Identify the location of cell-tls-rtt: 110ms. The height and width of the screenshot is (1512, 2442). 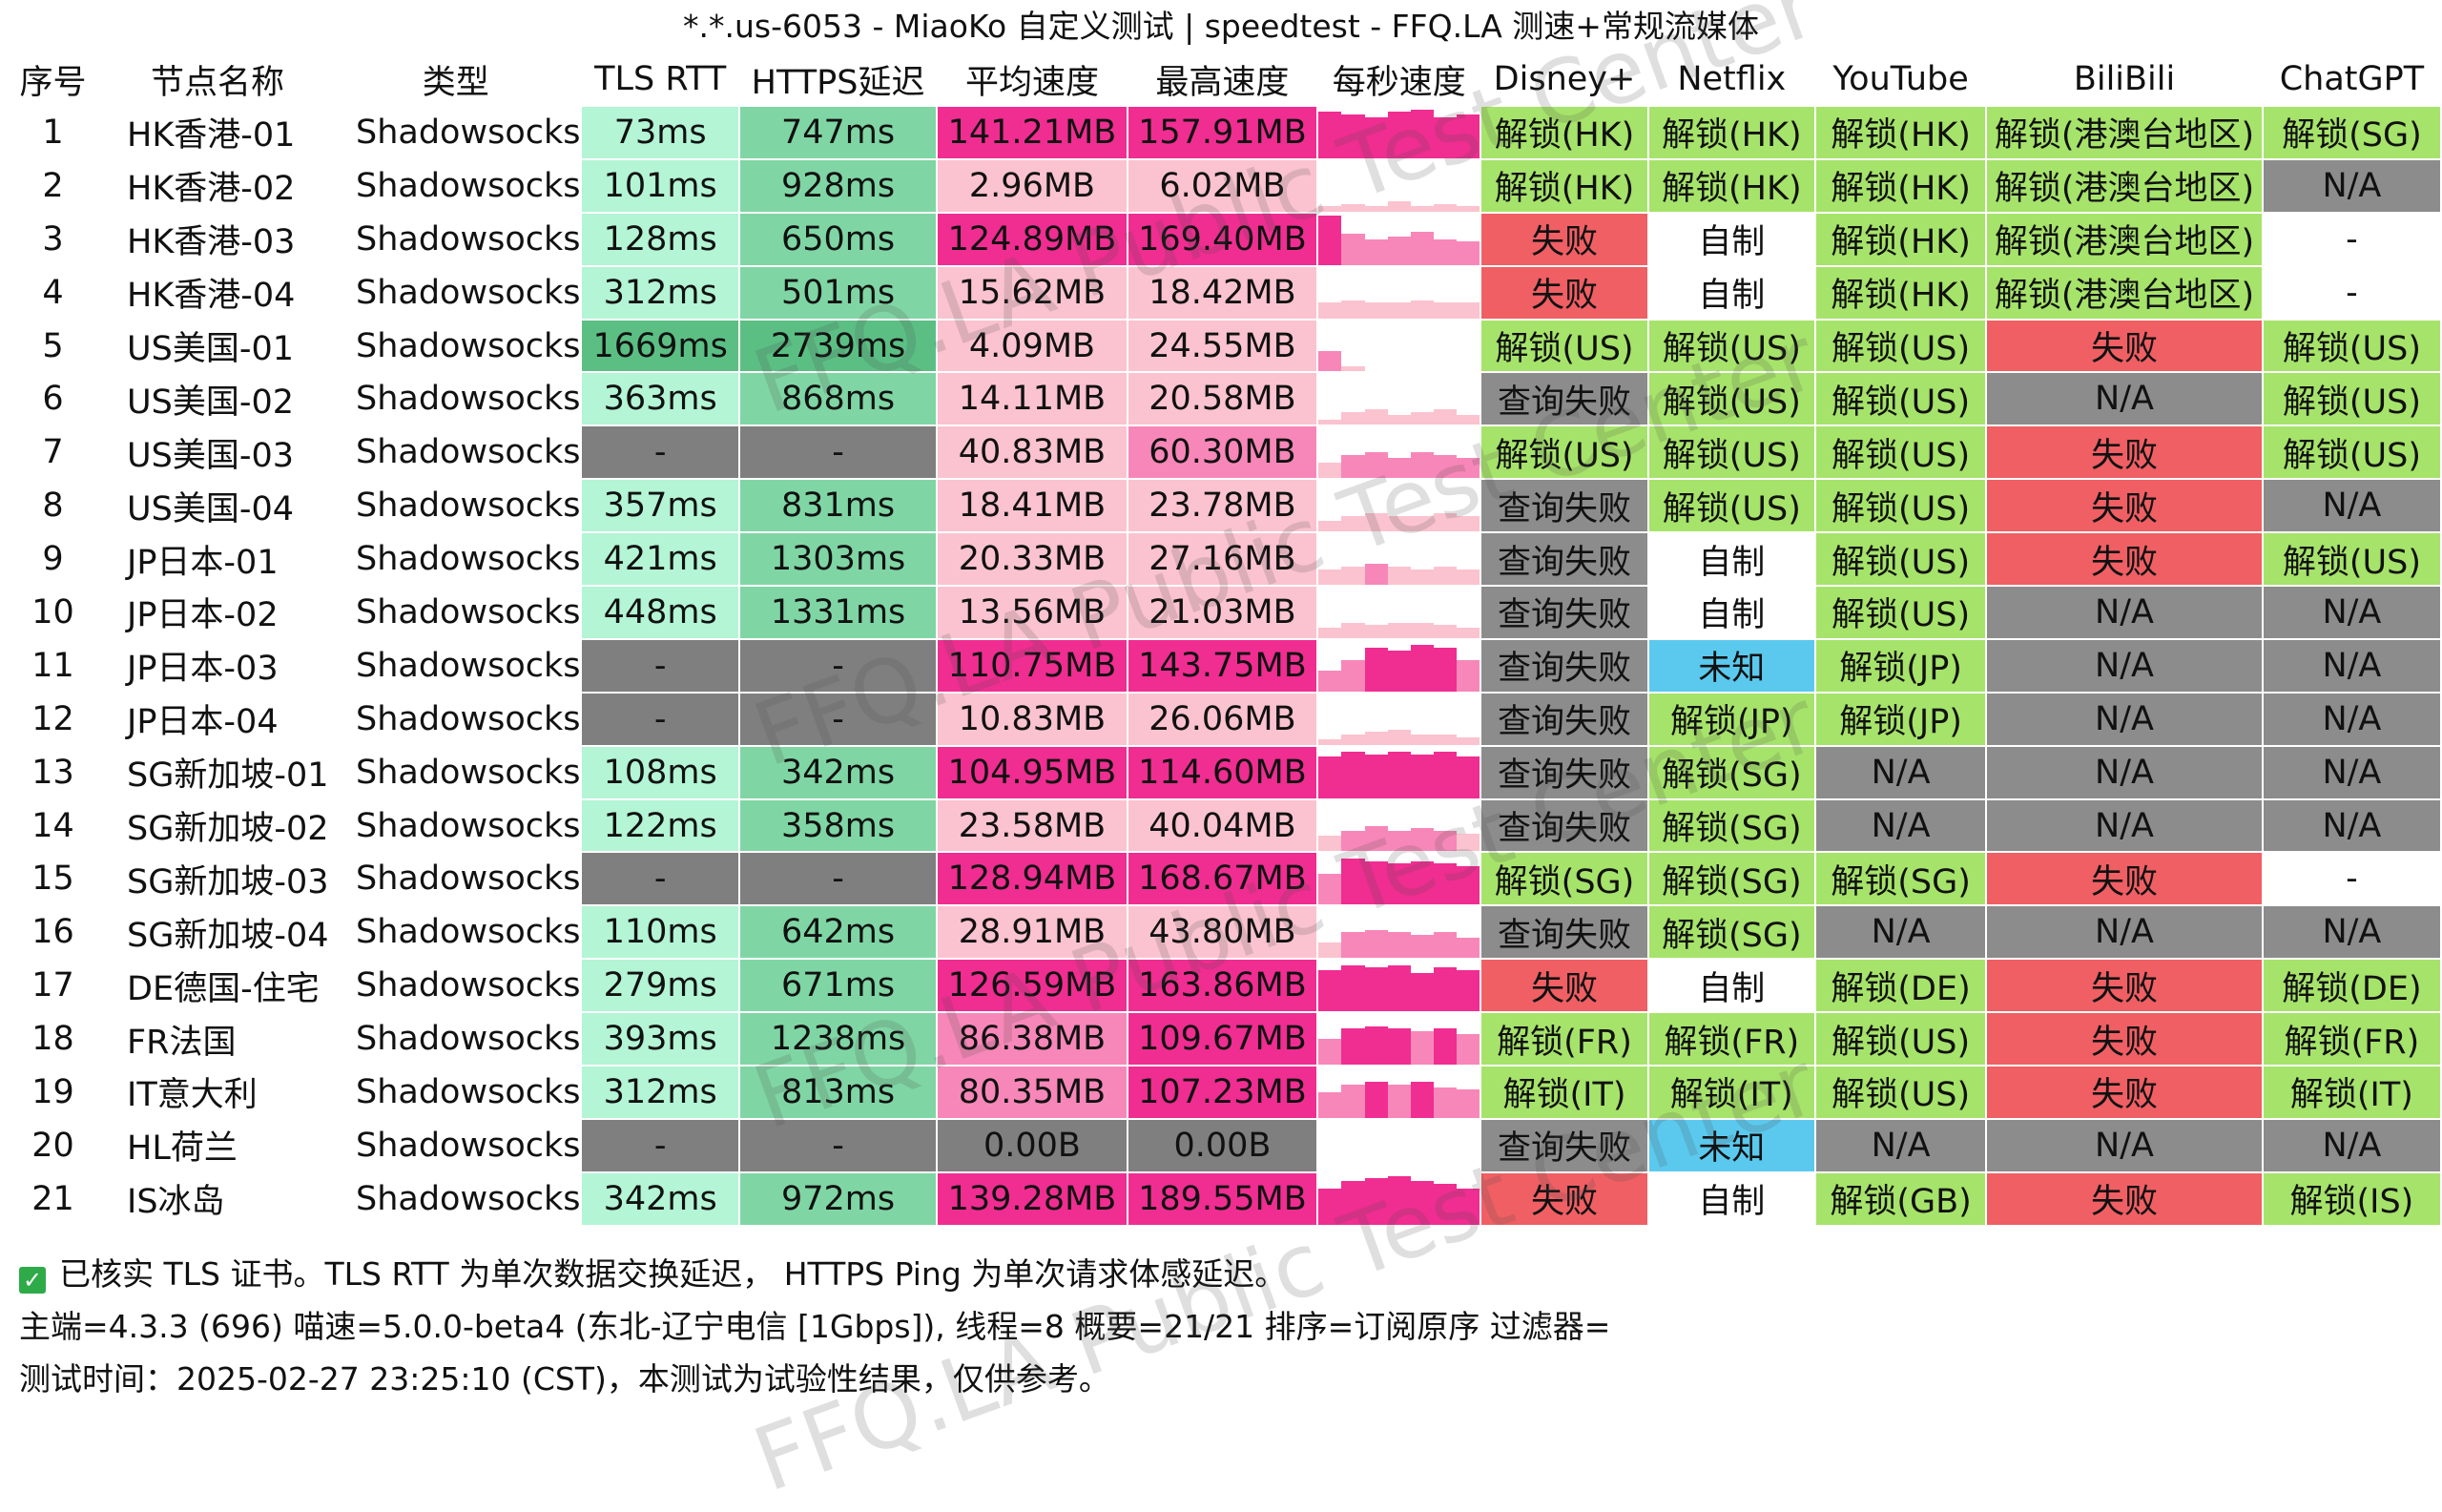
(660, 933).